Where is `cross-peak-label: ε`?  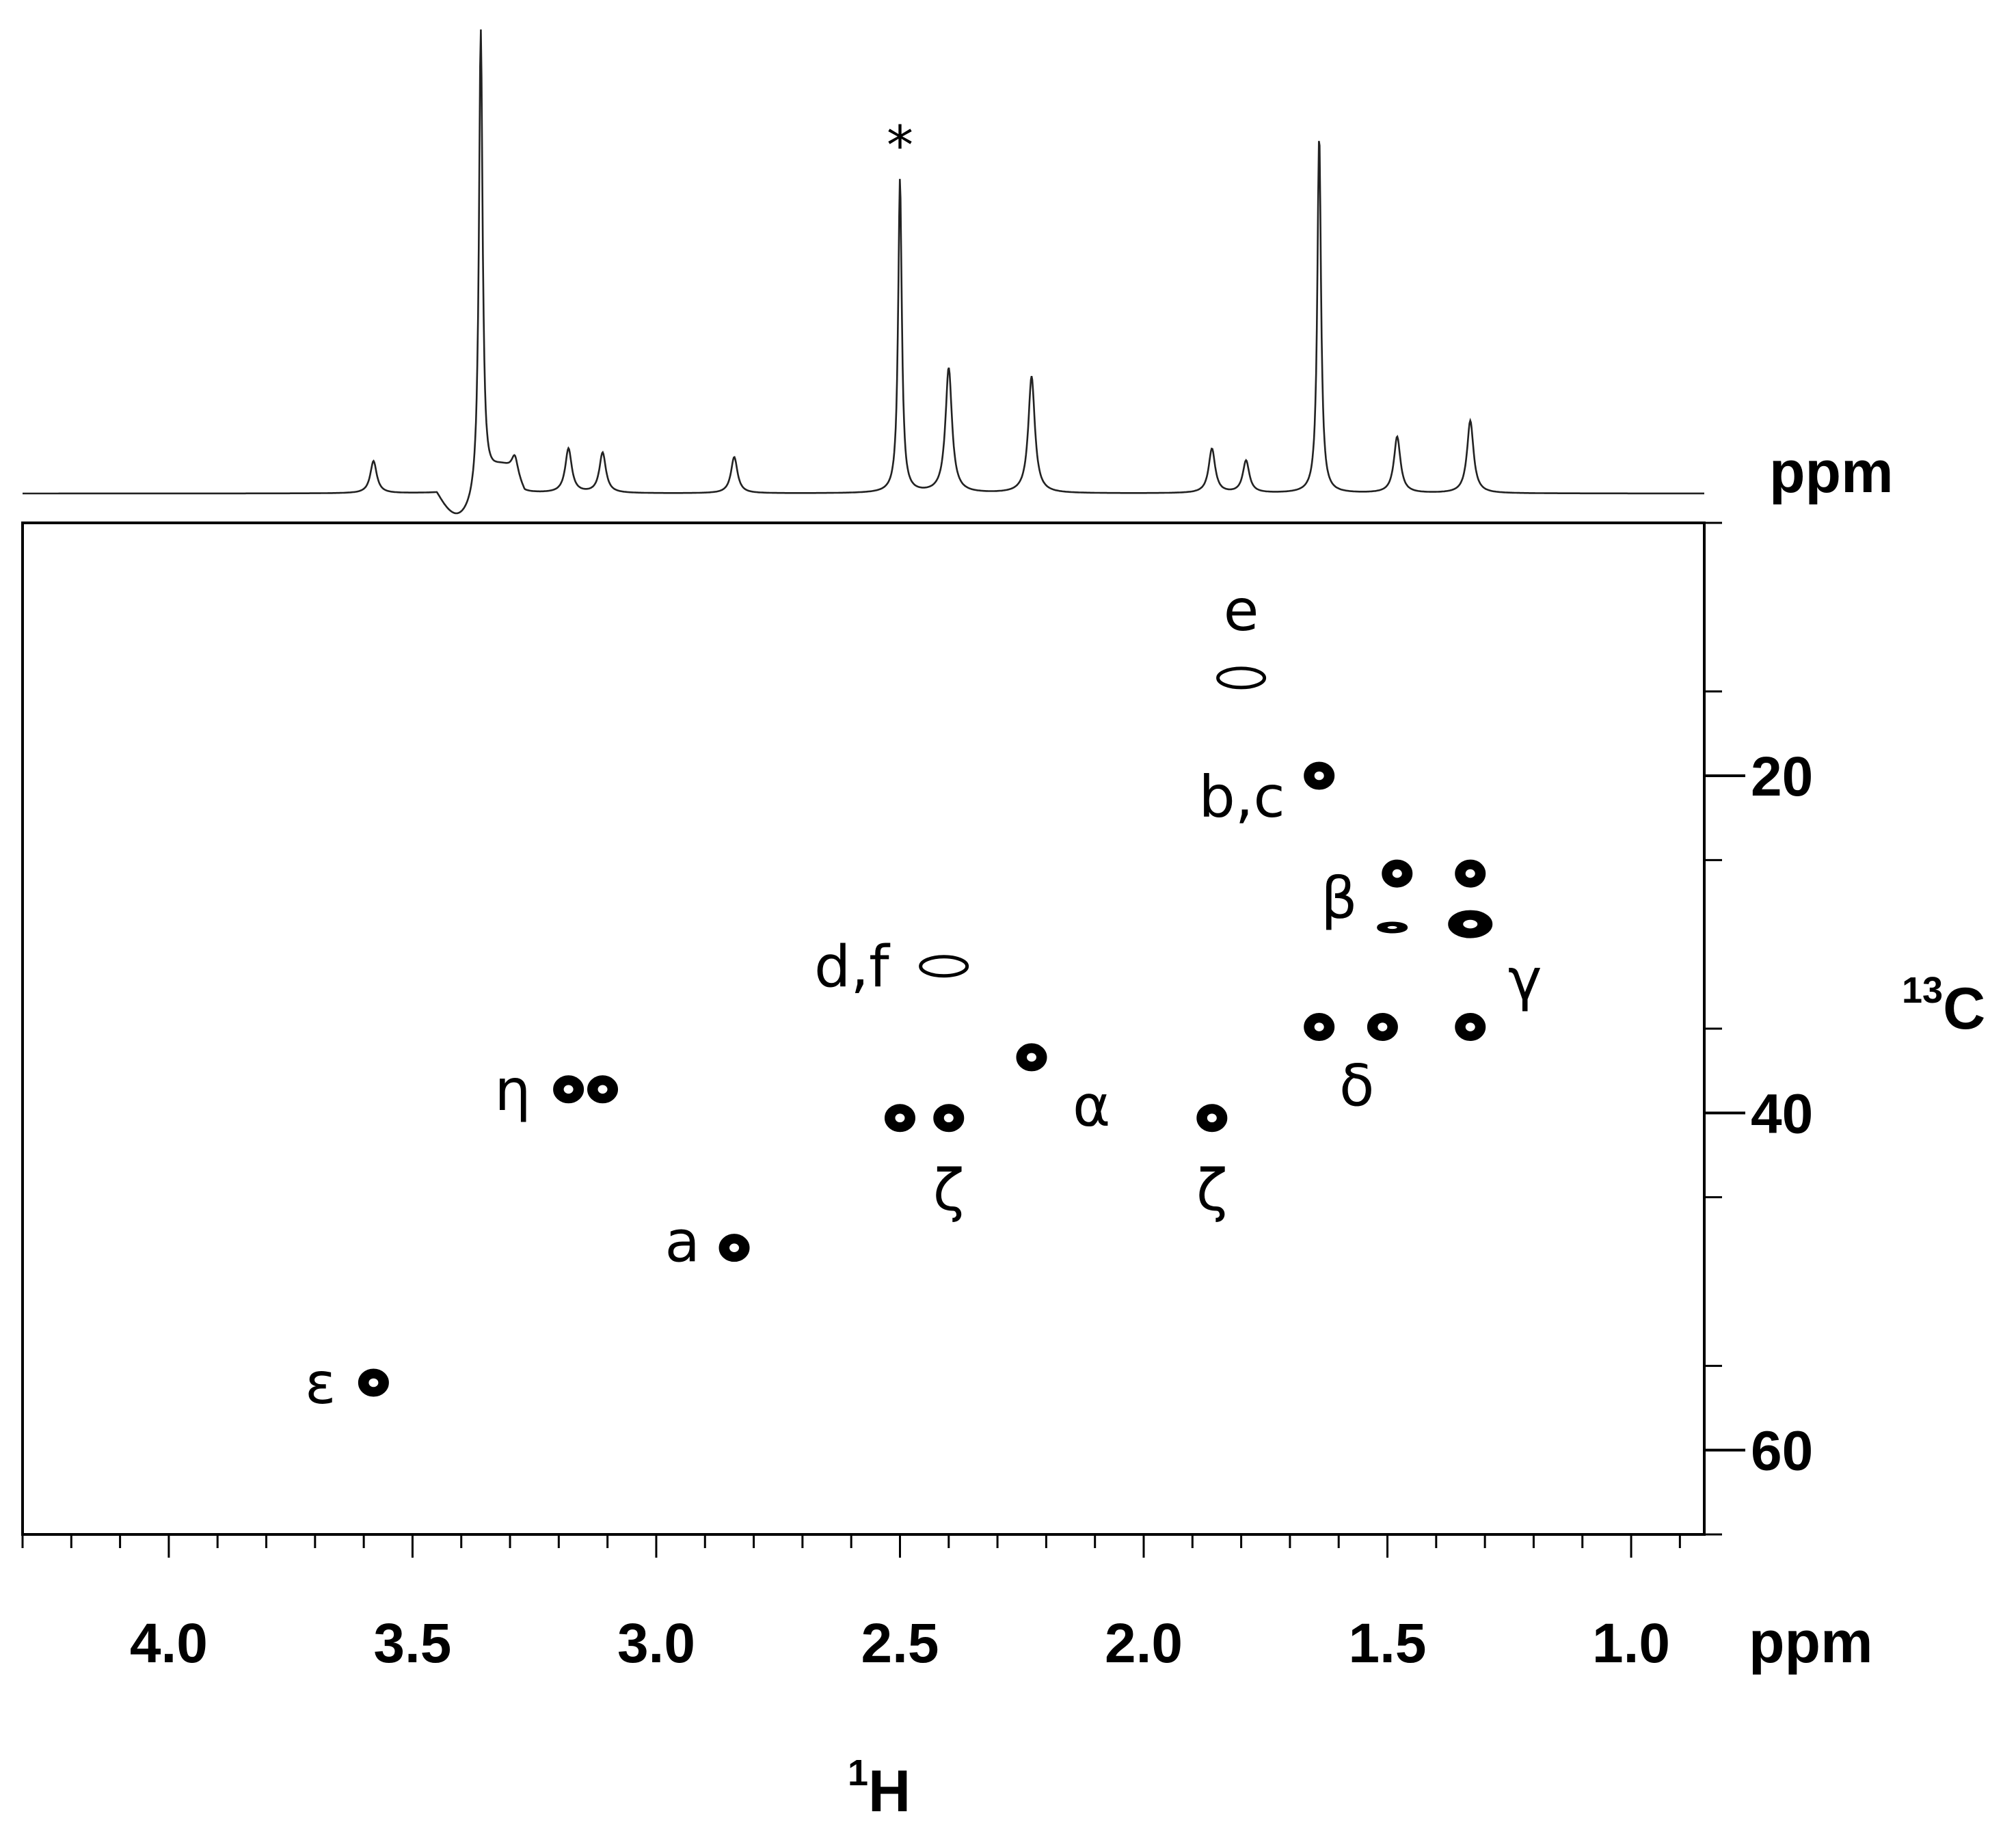 cross-peak-label: ε is located at coordinates (320, 1383).